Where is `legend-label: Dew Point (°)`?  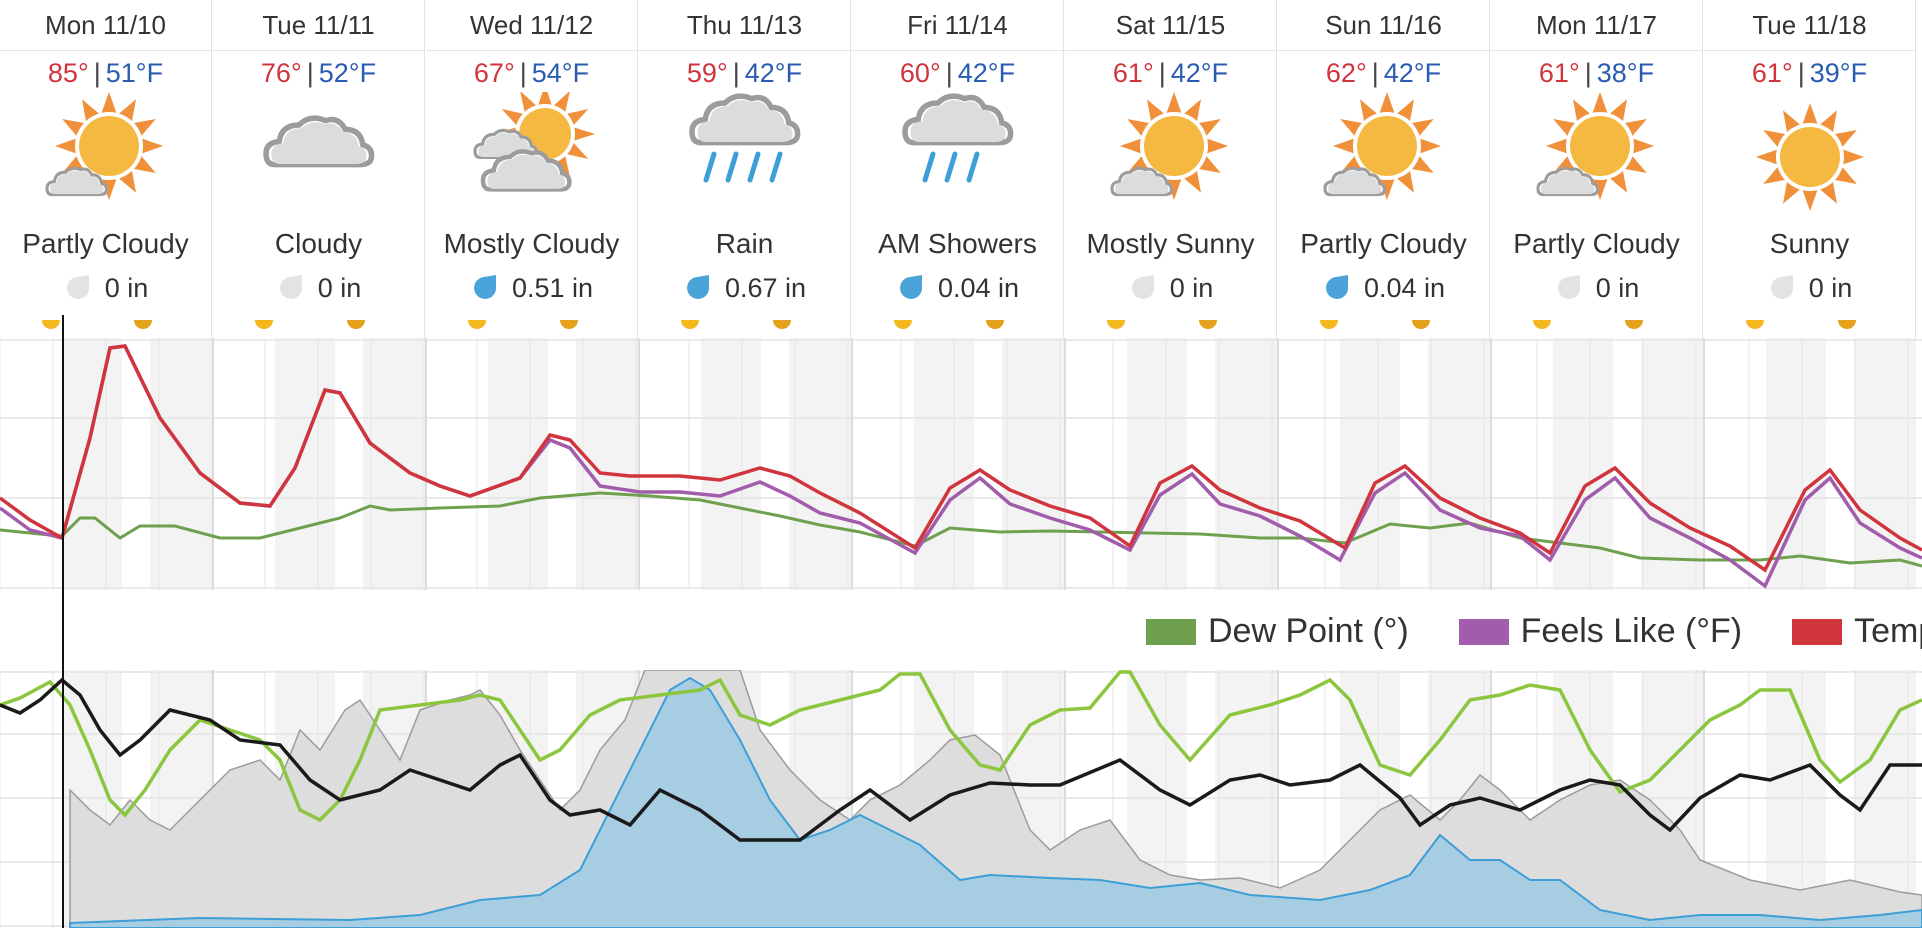
legend-label: Dew Point (°) is located at coordinates (1308, 631).